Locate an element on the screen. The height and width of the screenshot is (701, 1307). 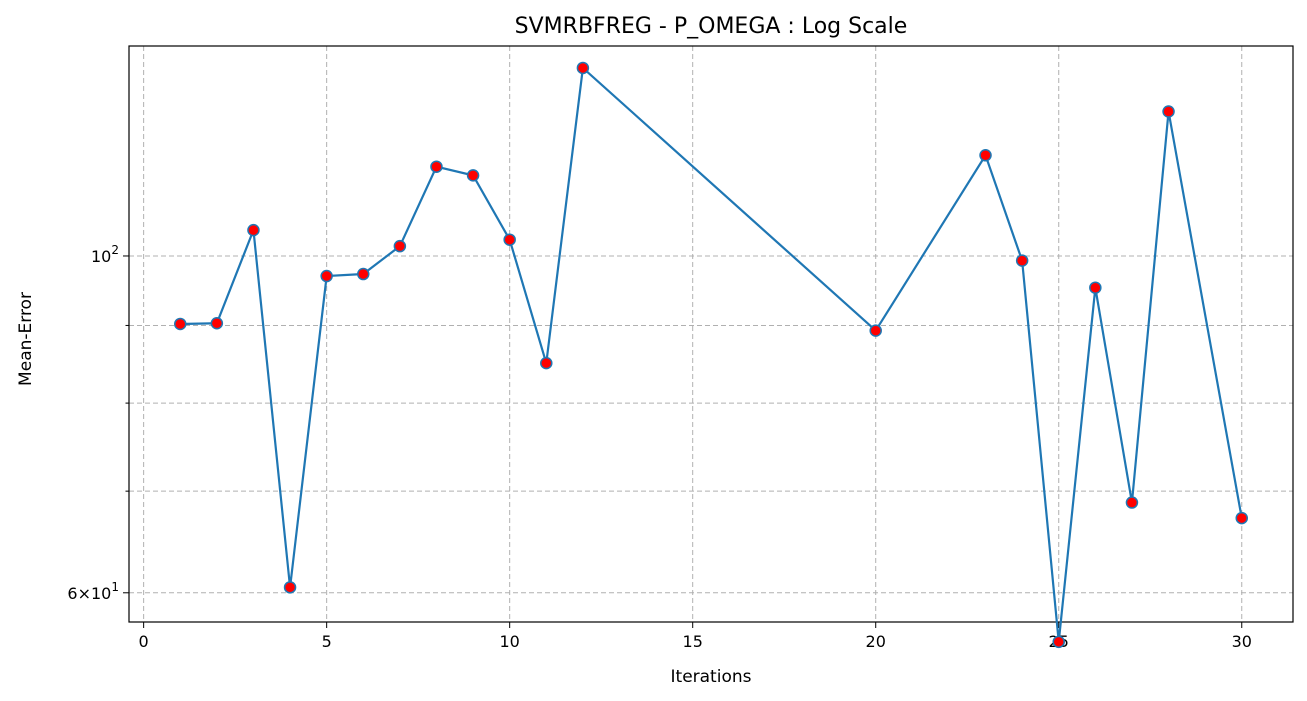
chart-title: SVMRBFREG - P_OMEGA : Log Scale is located at coordinates (711, 26).